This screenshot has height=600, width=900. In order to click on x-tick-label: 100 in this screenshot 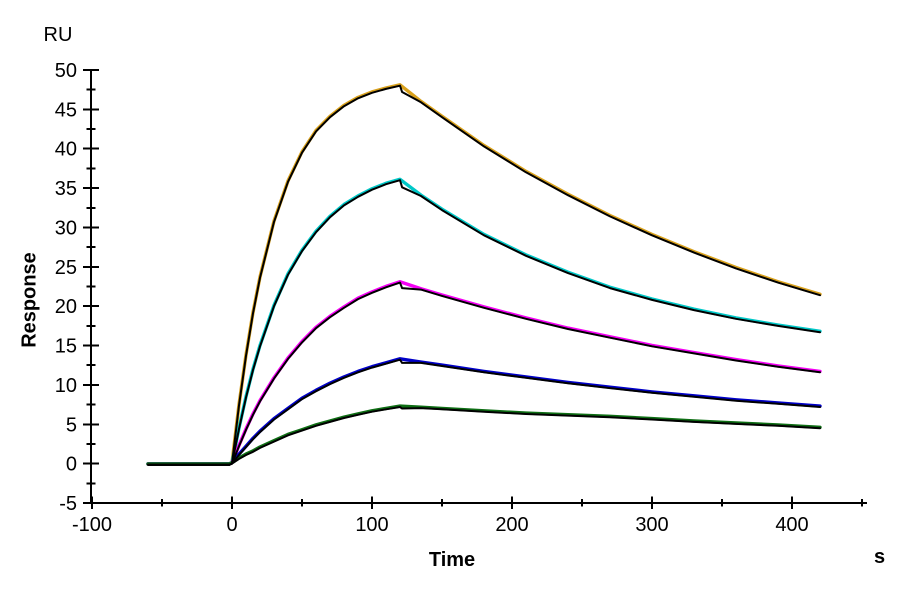, I will do `click(371, 525)`.